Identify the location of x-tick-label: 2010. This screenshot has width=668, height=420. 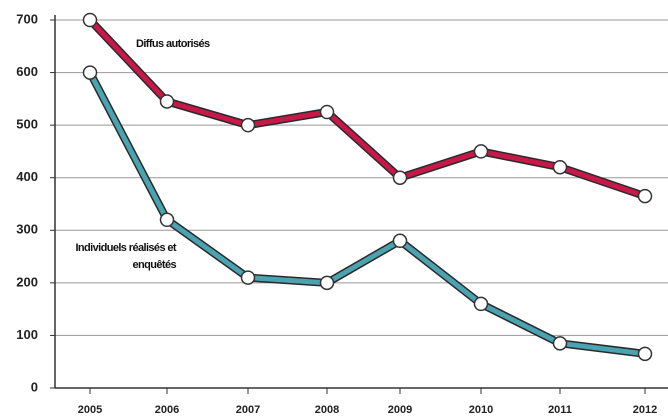
(481, 410).